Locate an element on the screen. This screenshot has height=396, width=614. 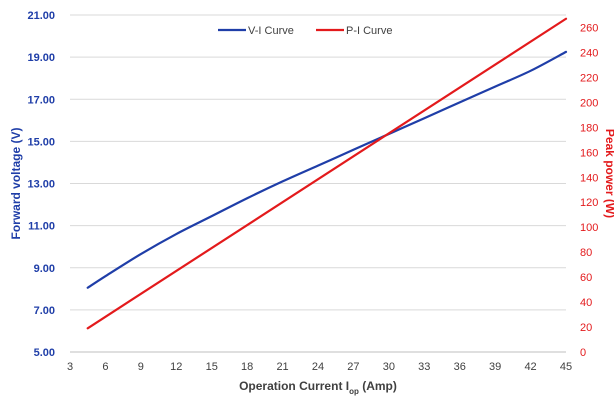
x-tick-label: 3 is located at coordinates (70, 367).